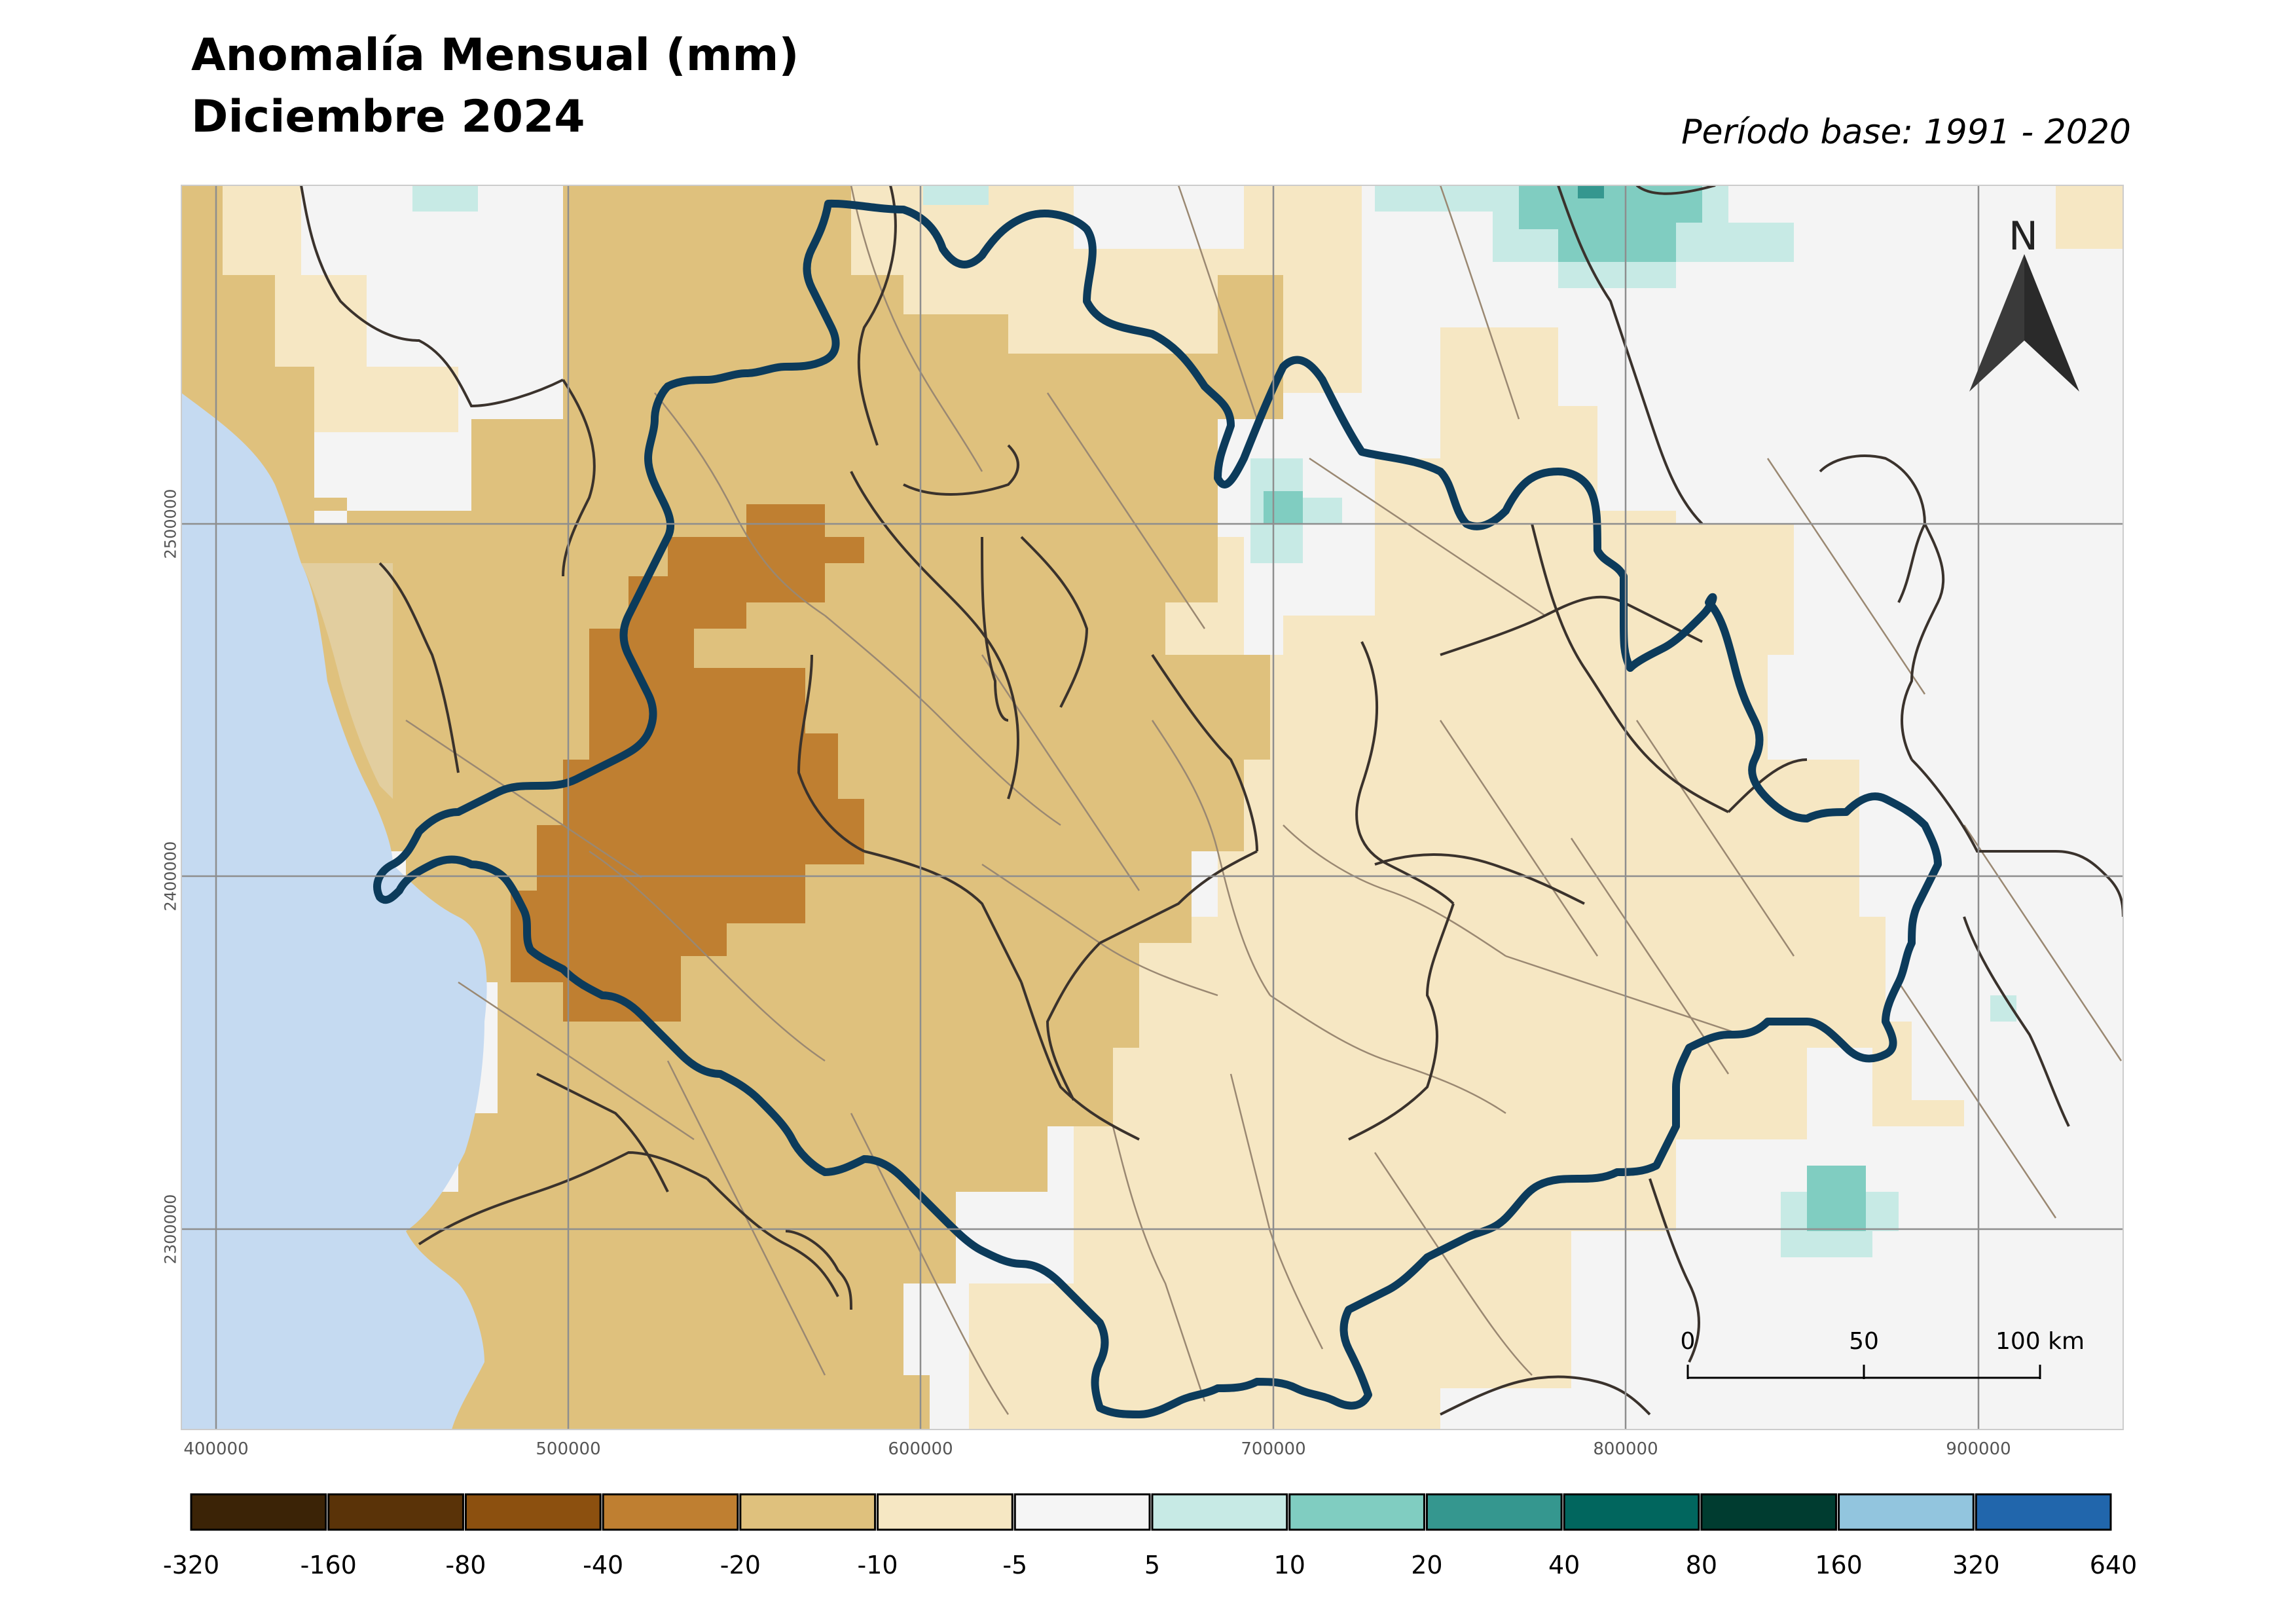 This screenshot has width=2296, height=1624. What do you see at coordinates (388, 117) in the screenshot?
I see `title-line-2: Diciembre 2024` at bounding box center [388, 117].